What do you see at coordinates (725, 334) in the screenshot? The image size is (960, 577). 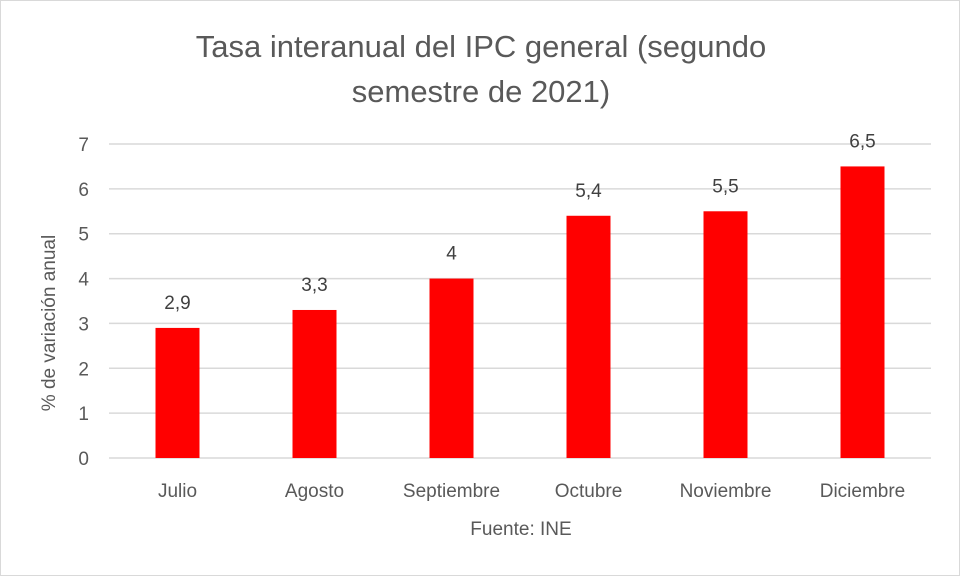 I see `bar-noviembre` at bounding box center [725, 334].